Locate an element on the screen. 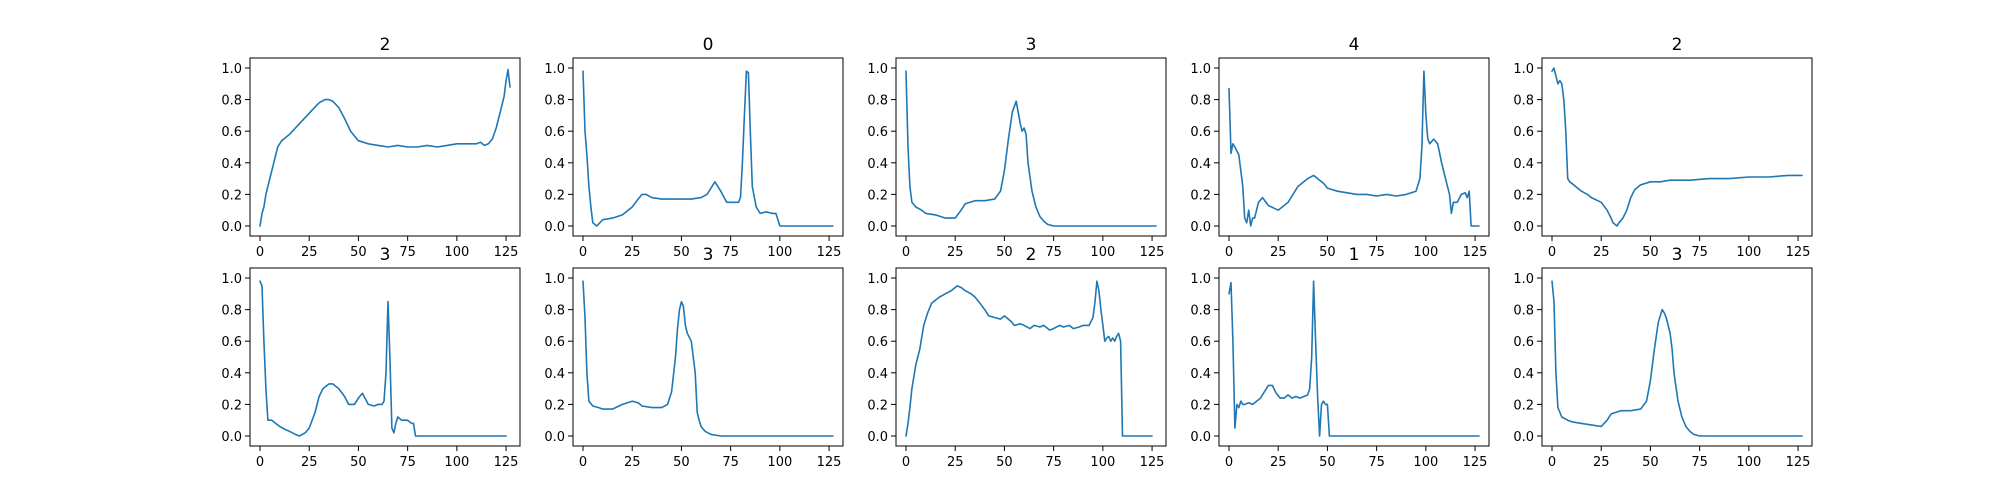 The image size is (2000, 500). subplot-7: 3 0 25 50 75 100 125 0.0 0.2 0.4 0.6 0.8 1.0 is located at coordinates (694, 357).